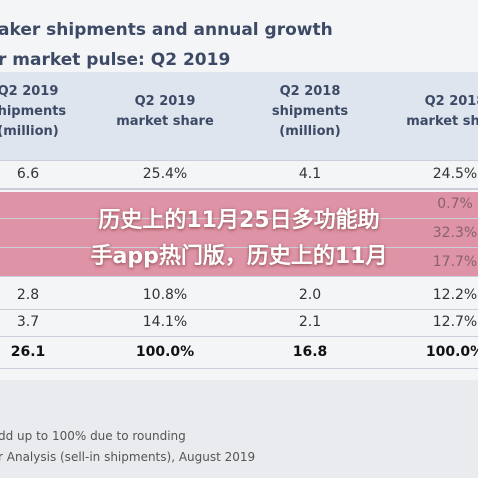 The image size is (478, 478). Describe the element at coordinates (455, 322) in the screenshot. I see `cell: 12.7%` at that location.